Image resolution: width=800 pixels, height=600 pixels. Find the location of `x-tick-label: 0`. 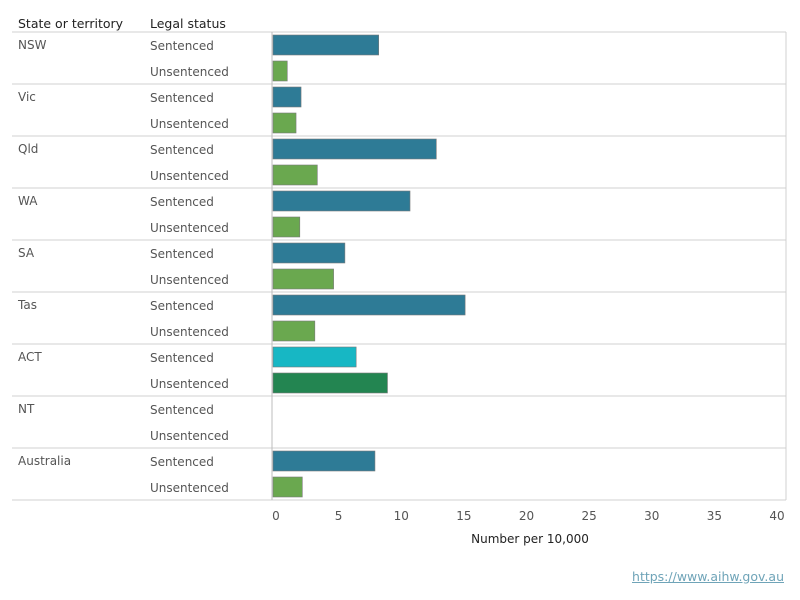

x-tick-label: 0 is located at coordinates (276, 516).